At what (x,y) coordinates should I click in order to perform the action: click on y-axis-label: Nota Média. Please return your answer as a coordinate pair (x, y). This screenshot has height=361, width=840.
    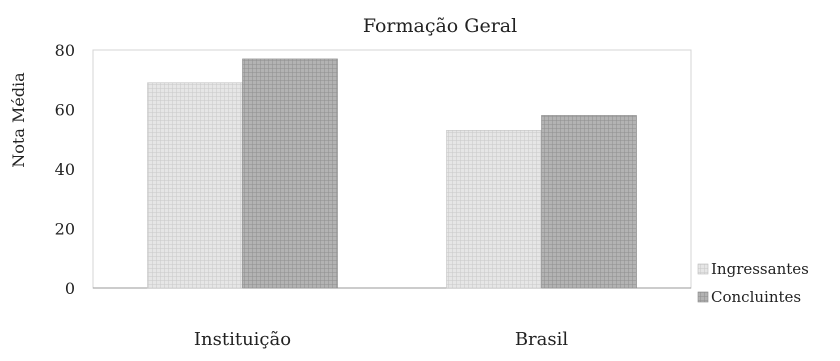
    Looking at the image, I should click on (18, 120).